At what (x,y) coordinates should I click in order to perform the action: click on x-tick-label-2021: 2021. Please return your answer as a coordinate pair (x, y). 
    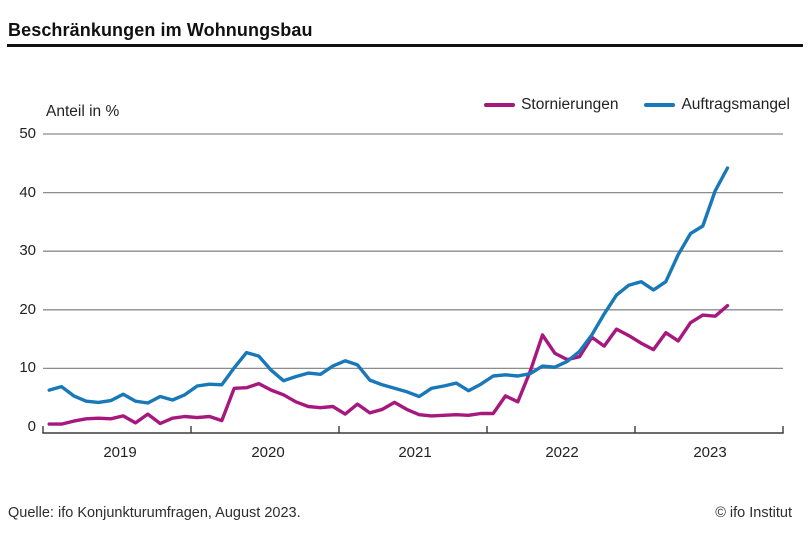
    Looking at the image, I should click on (415, 452).